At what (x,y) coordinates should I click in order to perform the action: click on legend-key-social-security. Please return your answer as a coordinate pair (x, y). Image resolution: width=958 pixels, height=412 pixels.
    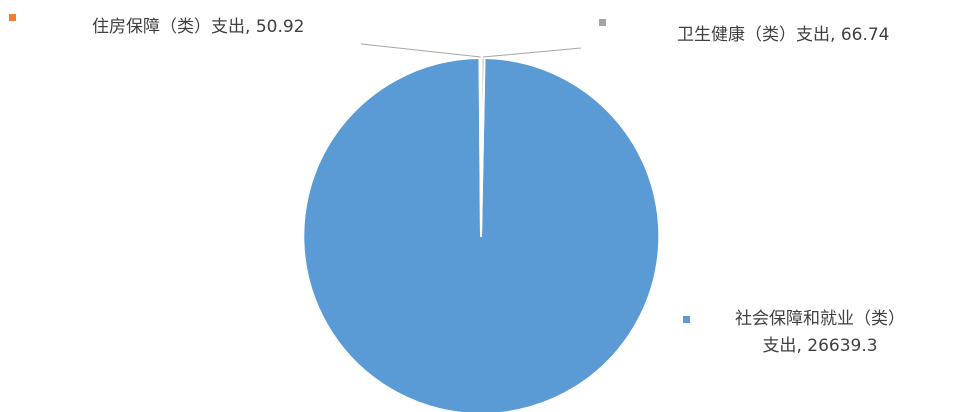
    Looking at the image, I should click on (686, 319).